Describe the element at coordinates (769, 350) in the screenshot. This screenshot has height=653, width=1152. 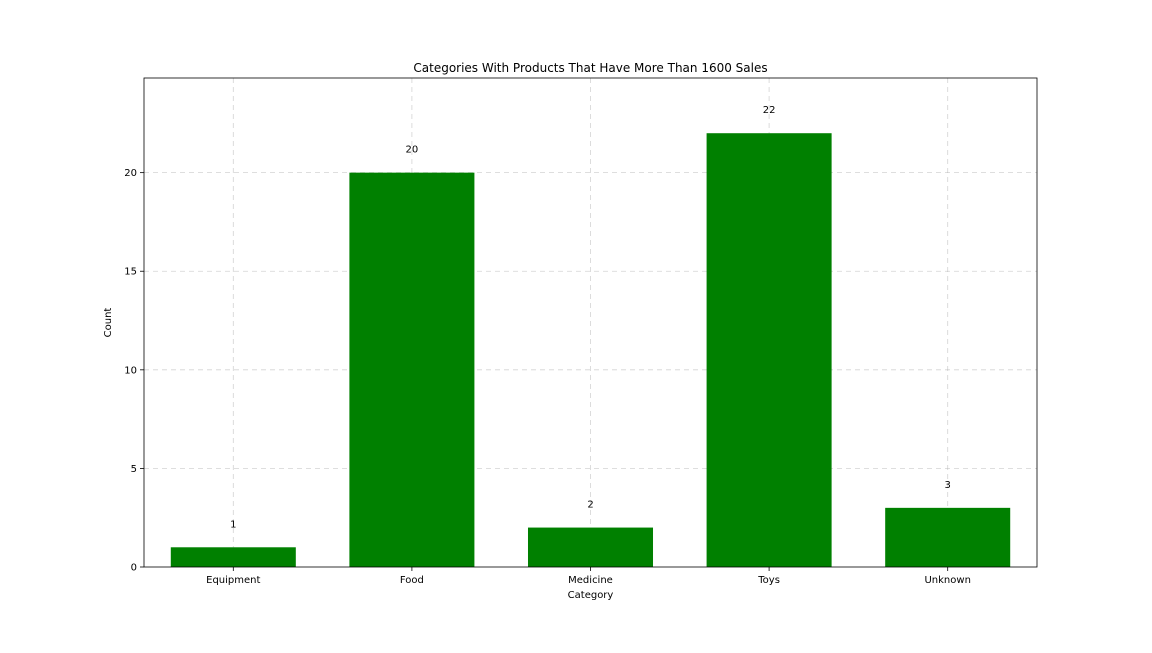
I see `bar-toys` at that location.